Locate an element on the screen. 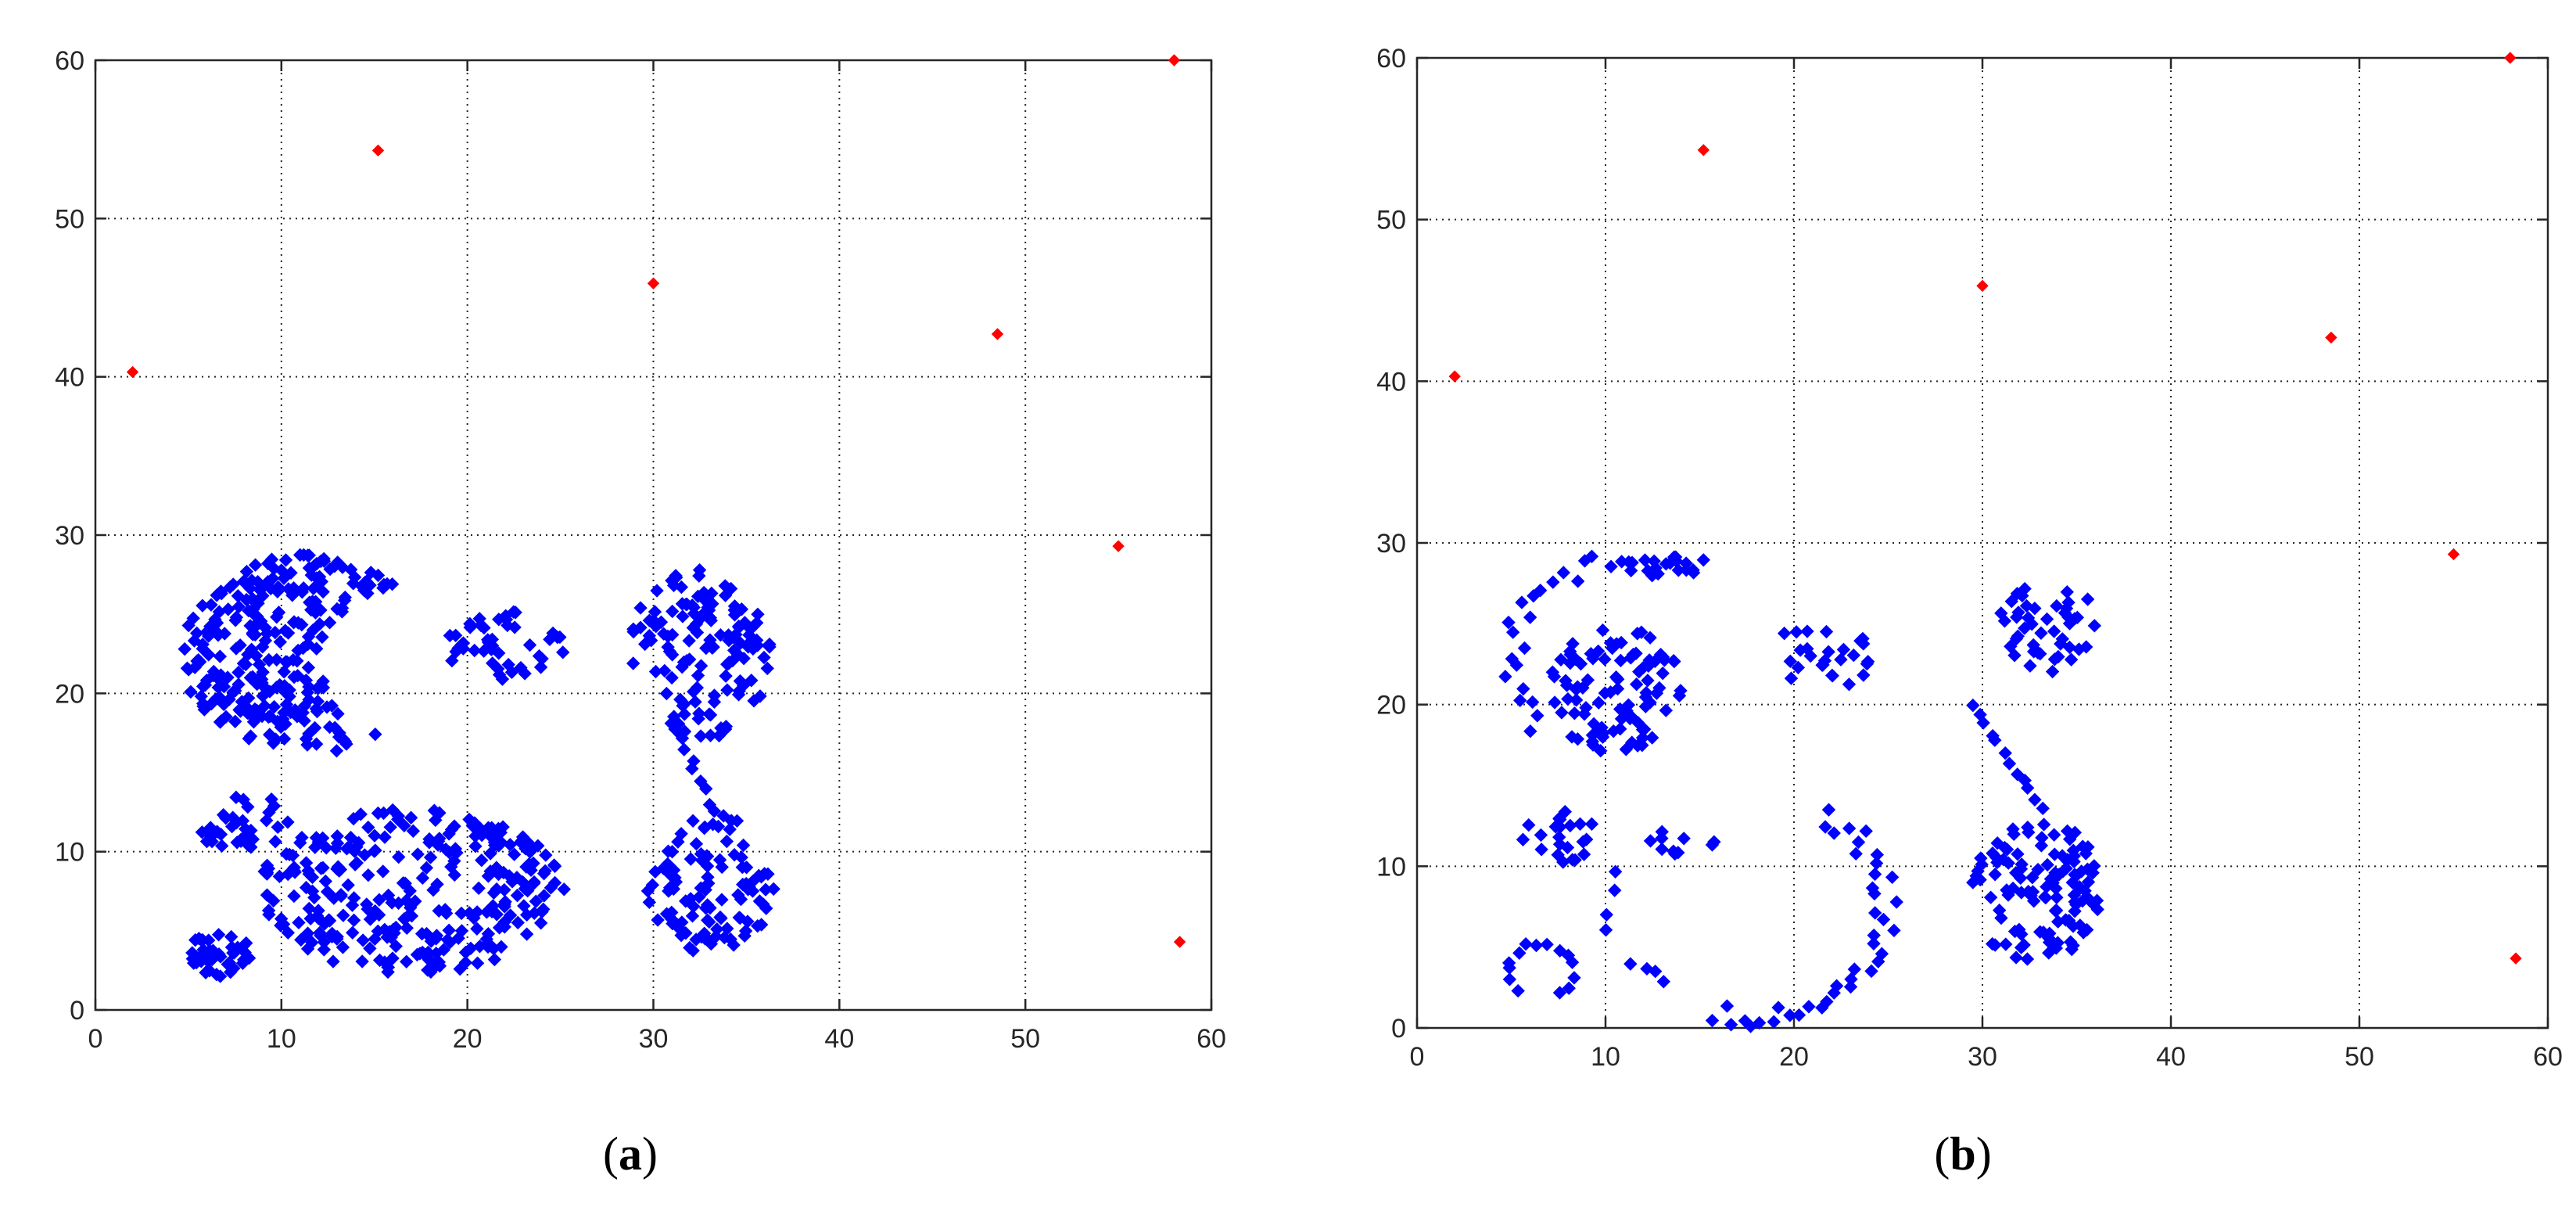  y-tick-label: 40 is located at coordinates (69, 378).